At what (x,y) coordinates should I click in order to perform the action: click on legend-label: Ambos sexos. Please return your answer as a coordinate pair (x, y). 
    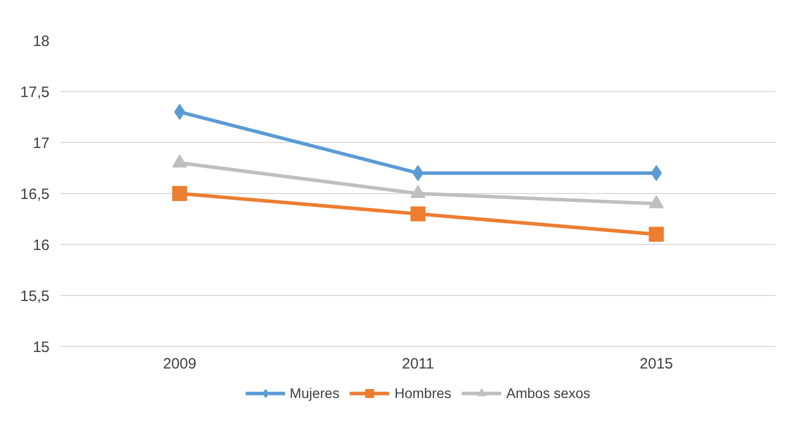
    Looking at the image, I should click on (548, 393).